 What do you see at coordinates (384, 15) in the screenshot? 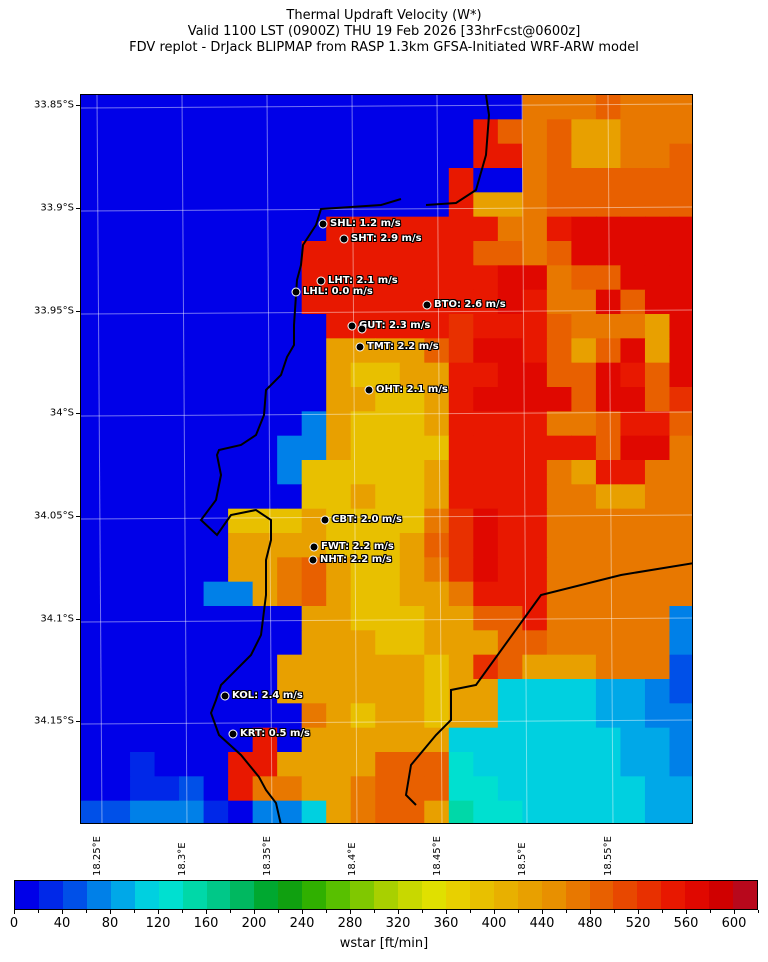
I see `chart-title: Thermal Updraft Velocity (W*)` at bounding box center [384, 15].